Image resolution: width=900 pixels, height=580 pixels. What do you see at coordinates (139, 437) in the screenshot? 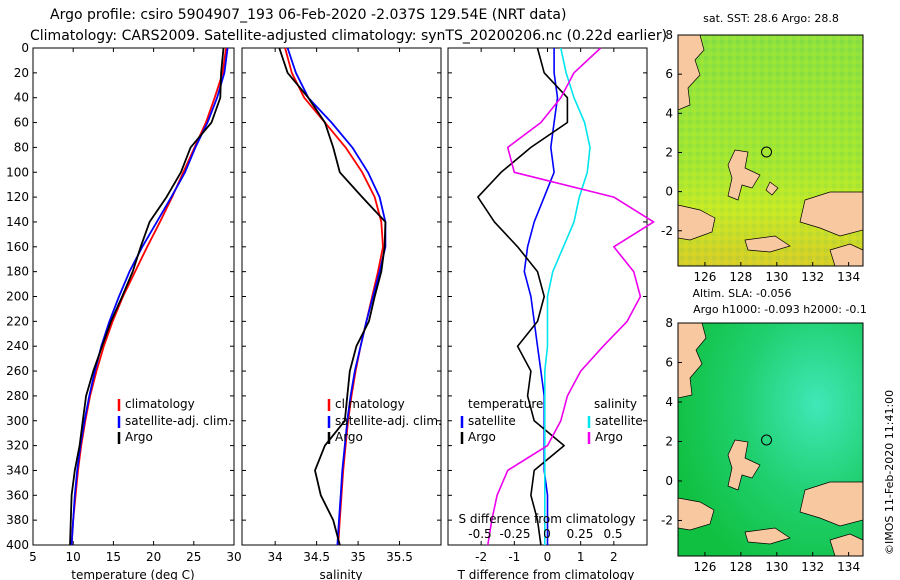
I see `legend-argo-label: Argo` at bounding box center [139, 437].